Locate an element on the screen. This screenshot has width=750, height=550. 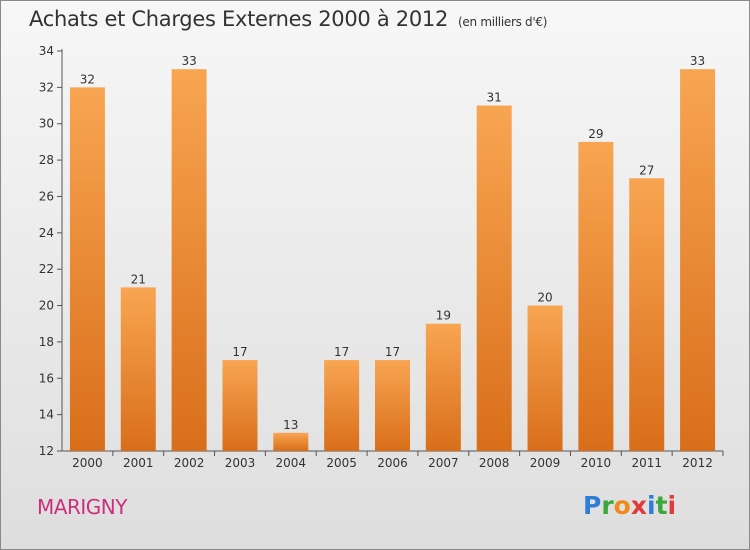
data-label-2005: 17 is located at coordinates (341, 352).